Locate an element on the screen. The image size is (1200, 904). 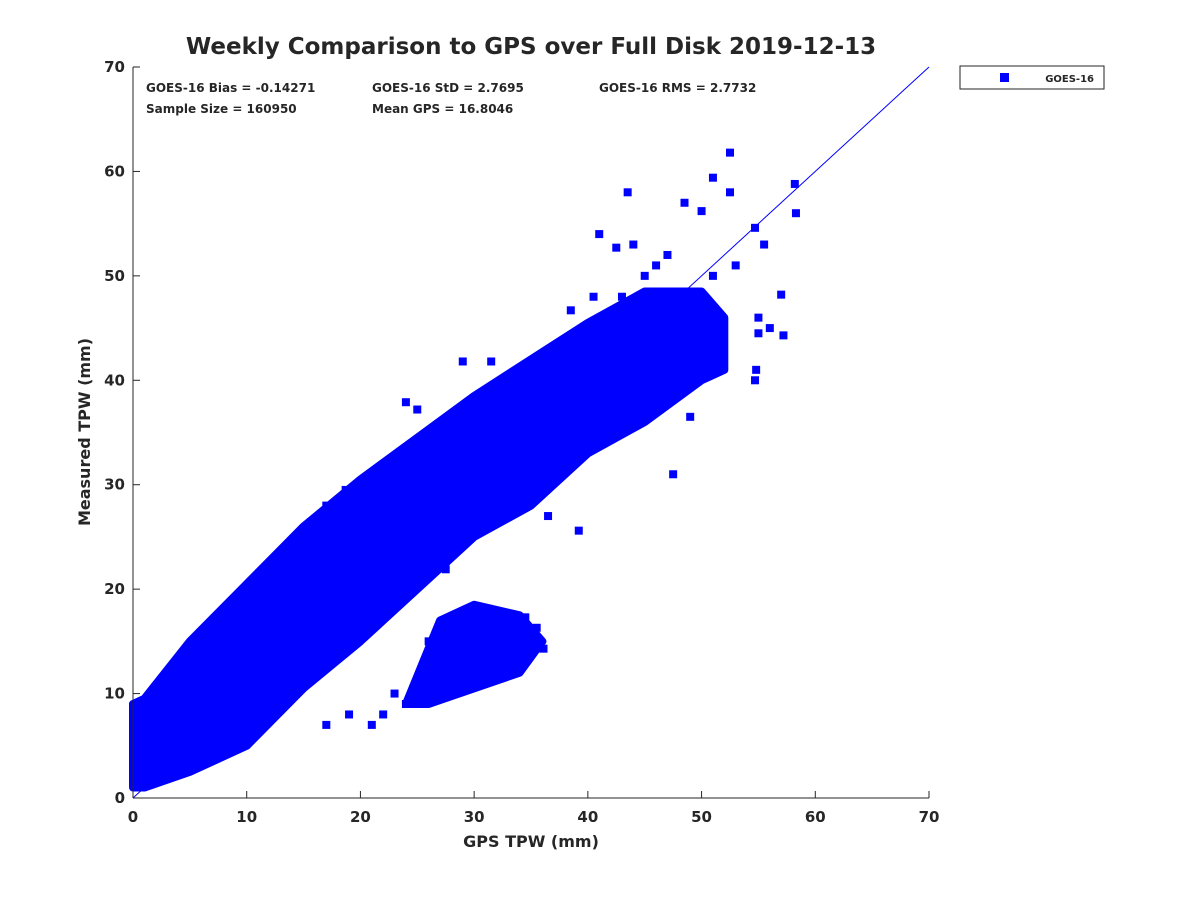
x-tick-label: 40 is located at coordinates (587, 817).